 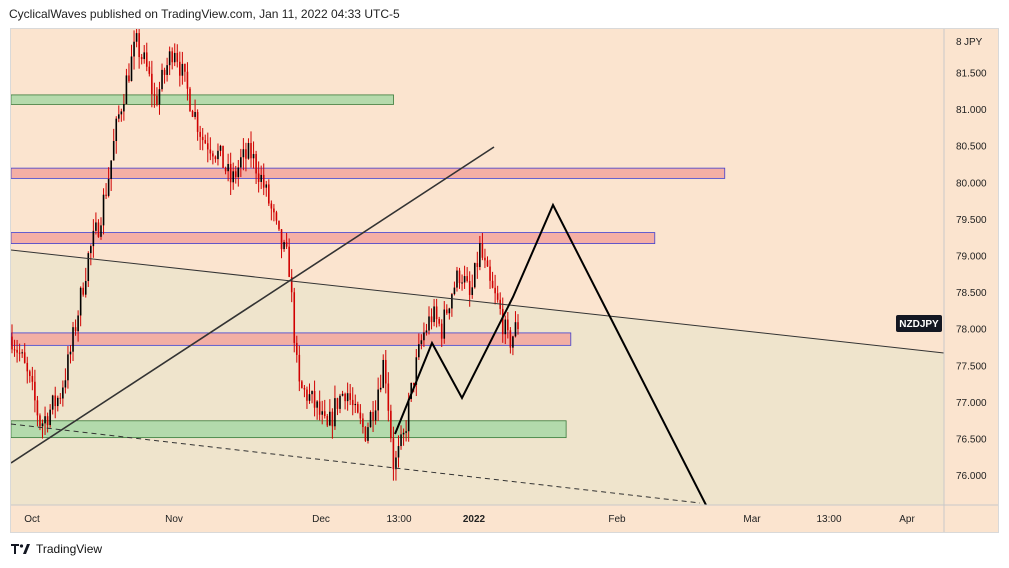 What do you see at coordinates (398, 519) in the screenshot?
I see `time-tick-label: 13:00` at bounding box center [398, 519].